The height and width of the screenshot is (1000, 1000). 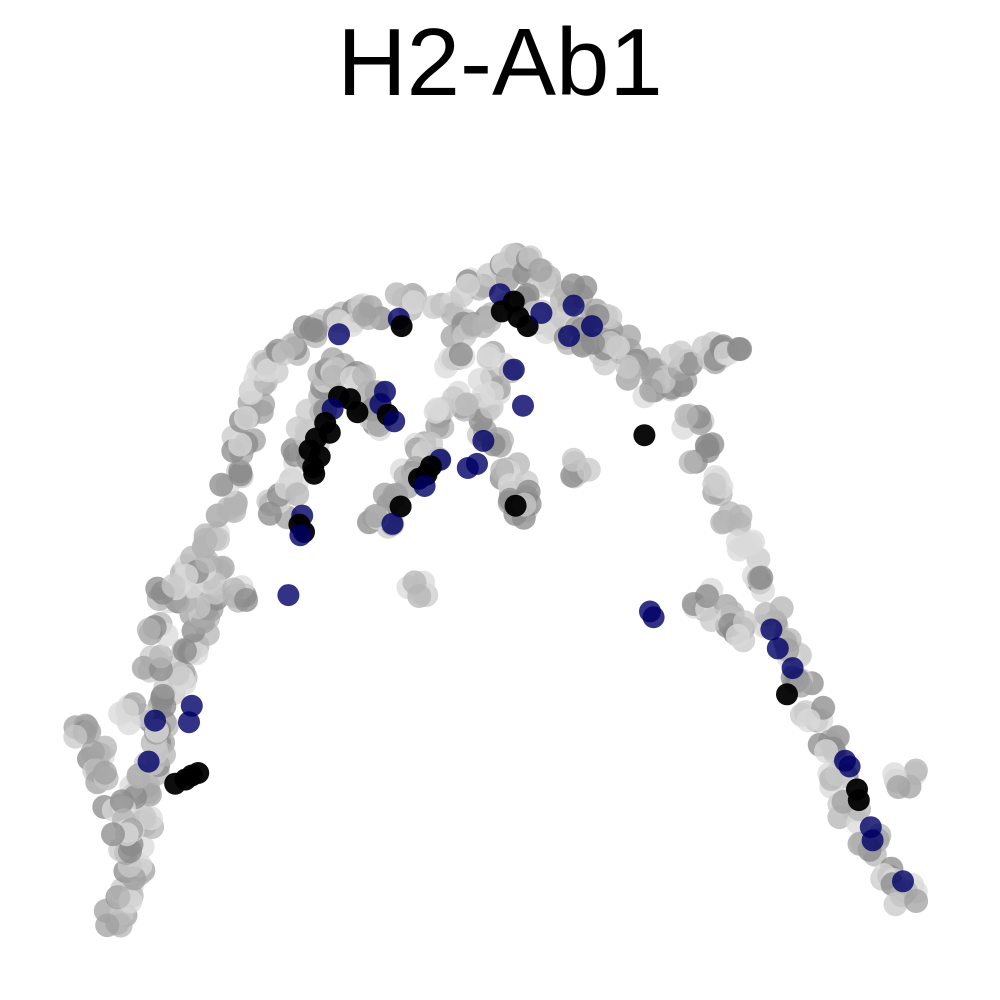 What do you see at coordinates (500, 62) in the screenshot?
I see `chart-title: H2-Ab1` at bounding box center [500, 62].